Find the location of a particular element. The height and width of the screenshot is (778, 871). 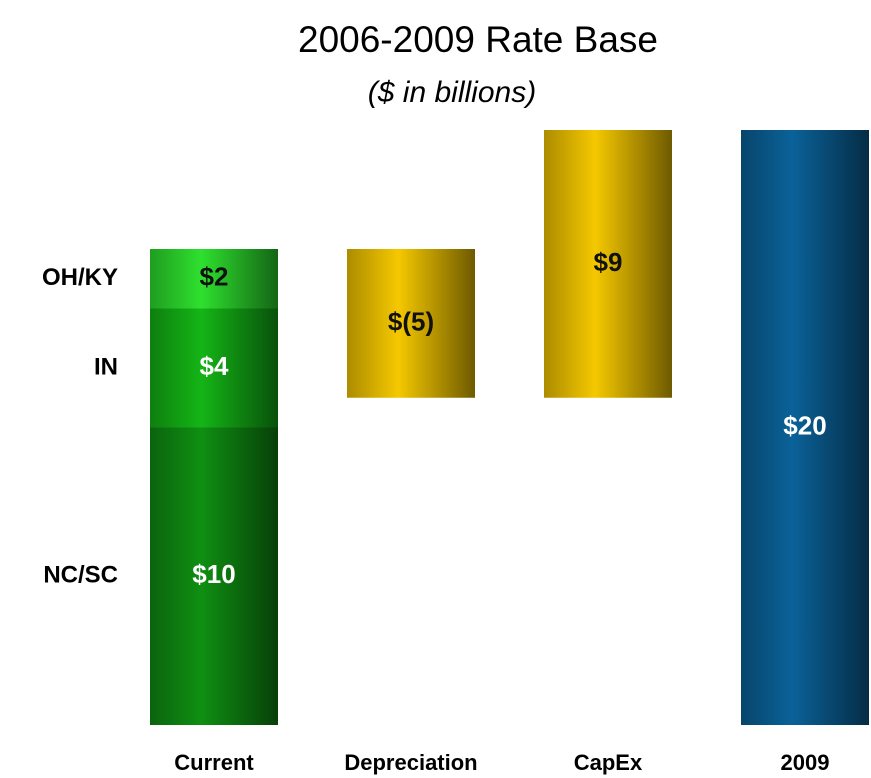

data-label: $2 is located at coordinates (214, 277).